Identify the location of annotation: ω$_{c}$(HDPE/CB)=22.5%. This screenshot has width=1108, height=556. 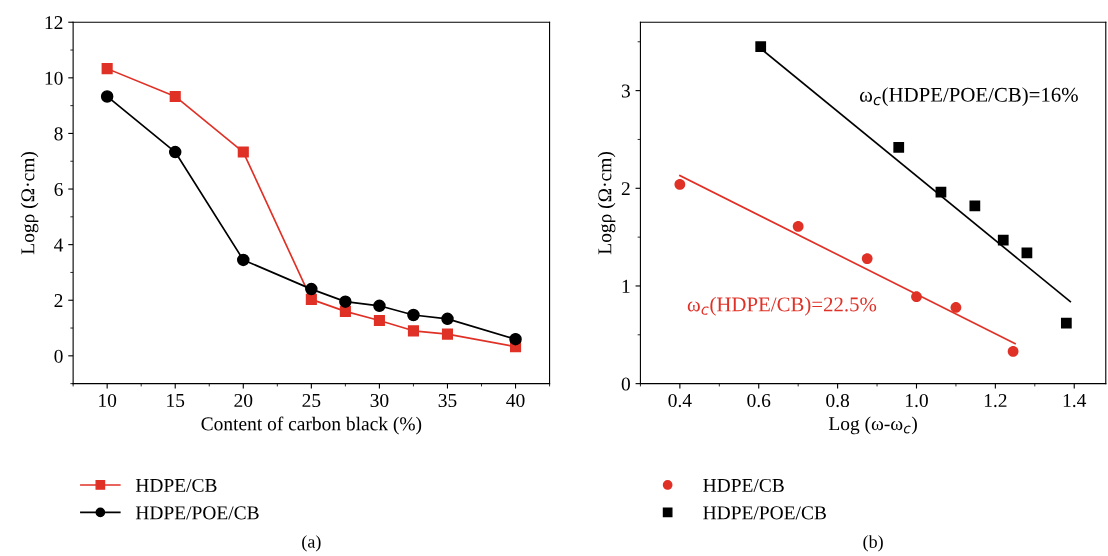
(782, 306).